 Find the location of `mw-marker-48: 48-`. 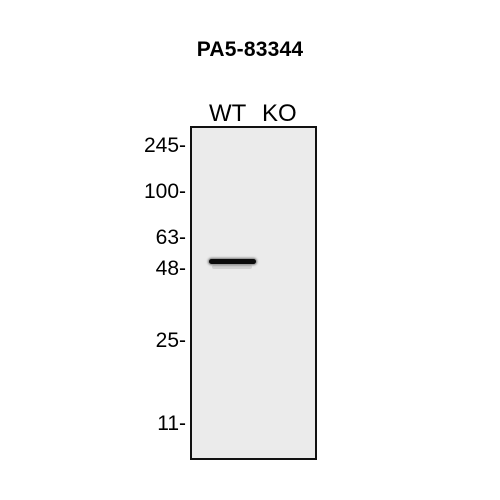

mw-marker-48: 48- is located at coordinates (170, 268).